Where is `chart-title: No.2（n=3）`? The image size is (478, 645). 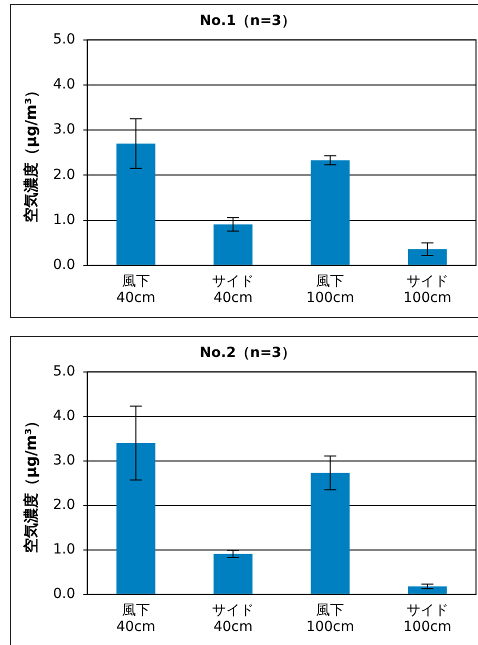
chart-title: No.2（n=3） is located at coordinates (248, 353).